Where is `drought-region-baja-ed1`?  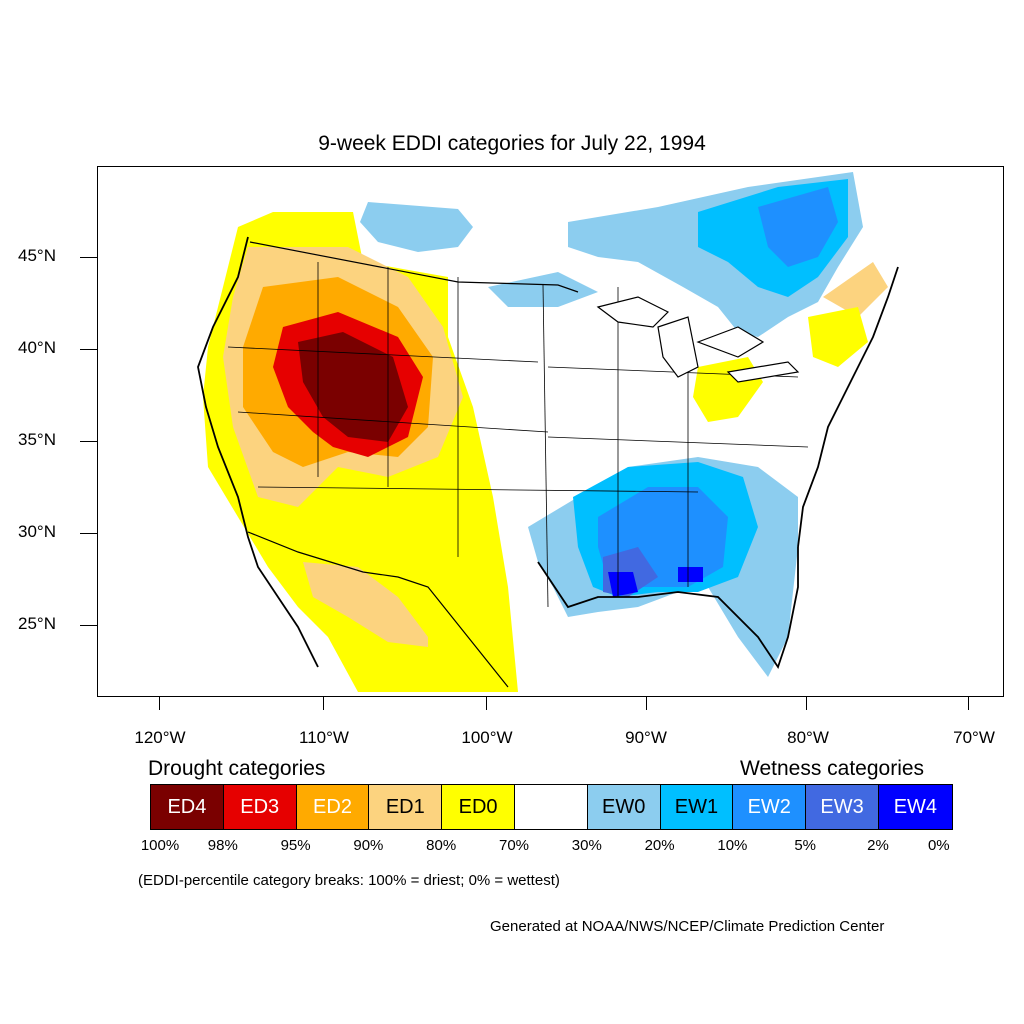 drought-region-baja-ed1 is located at coordinates (365, 604).